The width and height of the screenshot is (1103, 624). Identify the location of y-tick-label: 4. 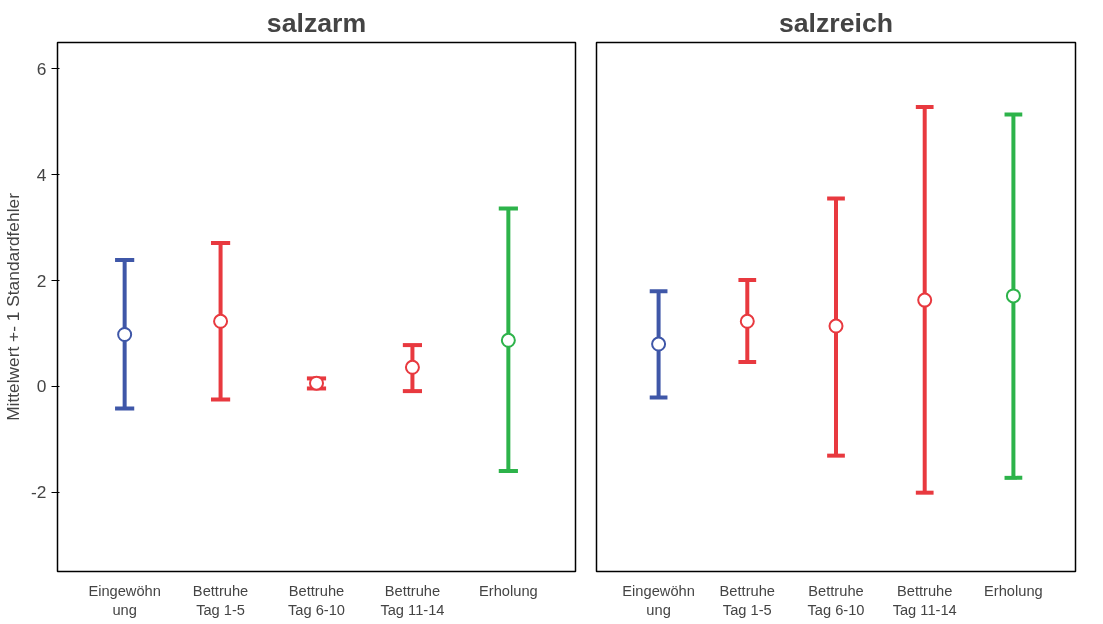
(41, 174).